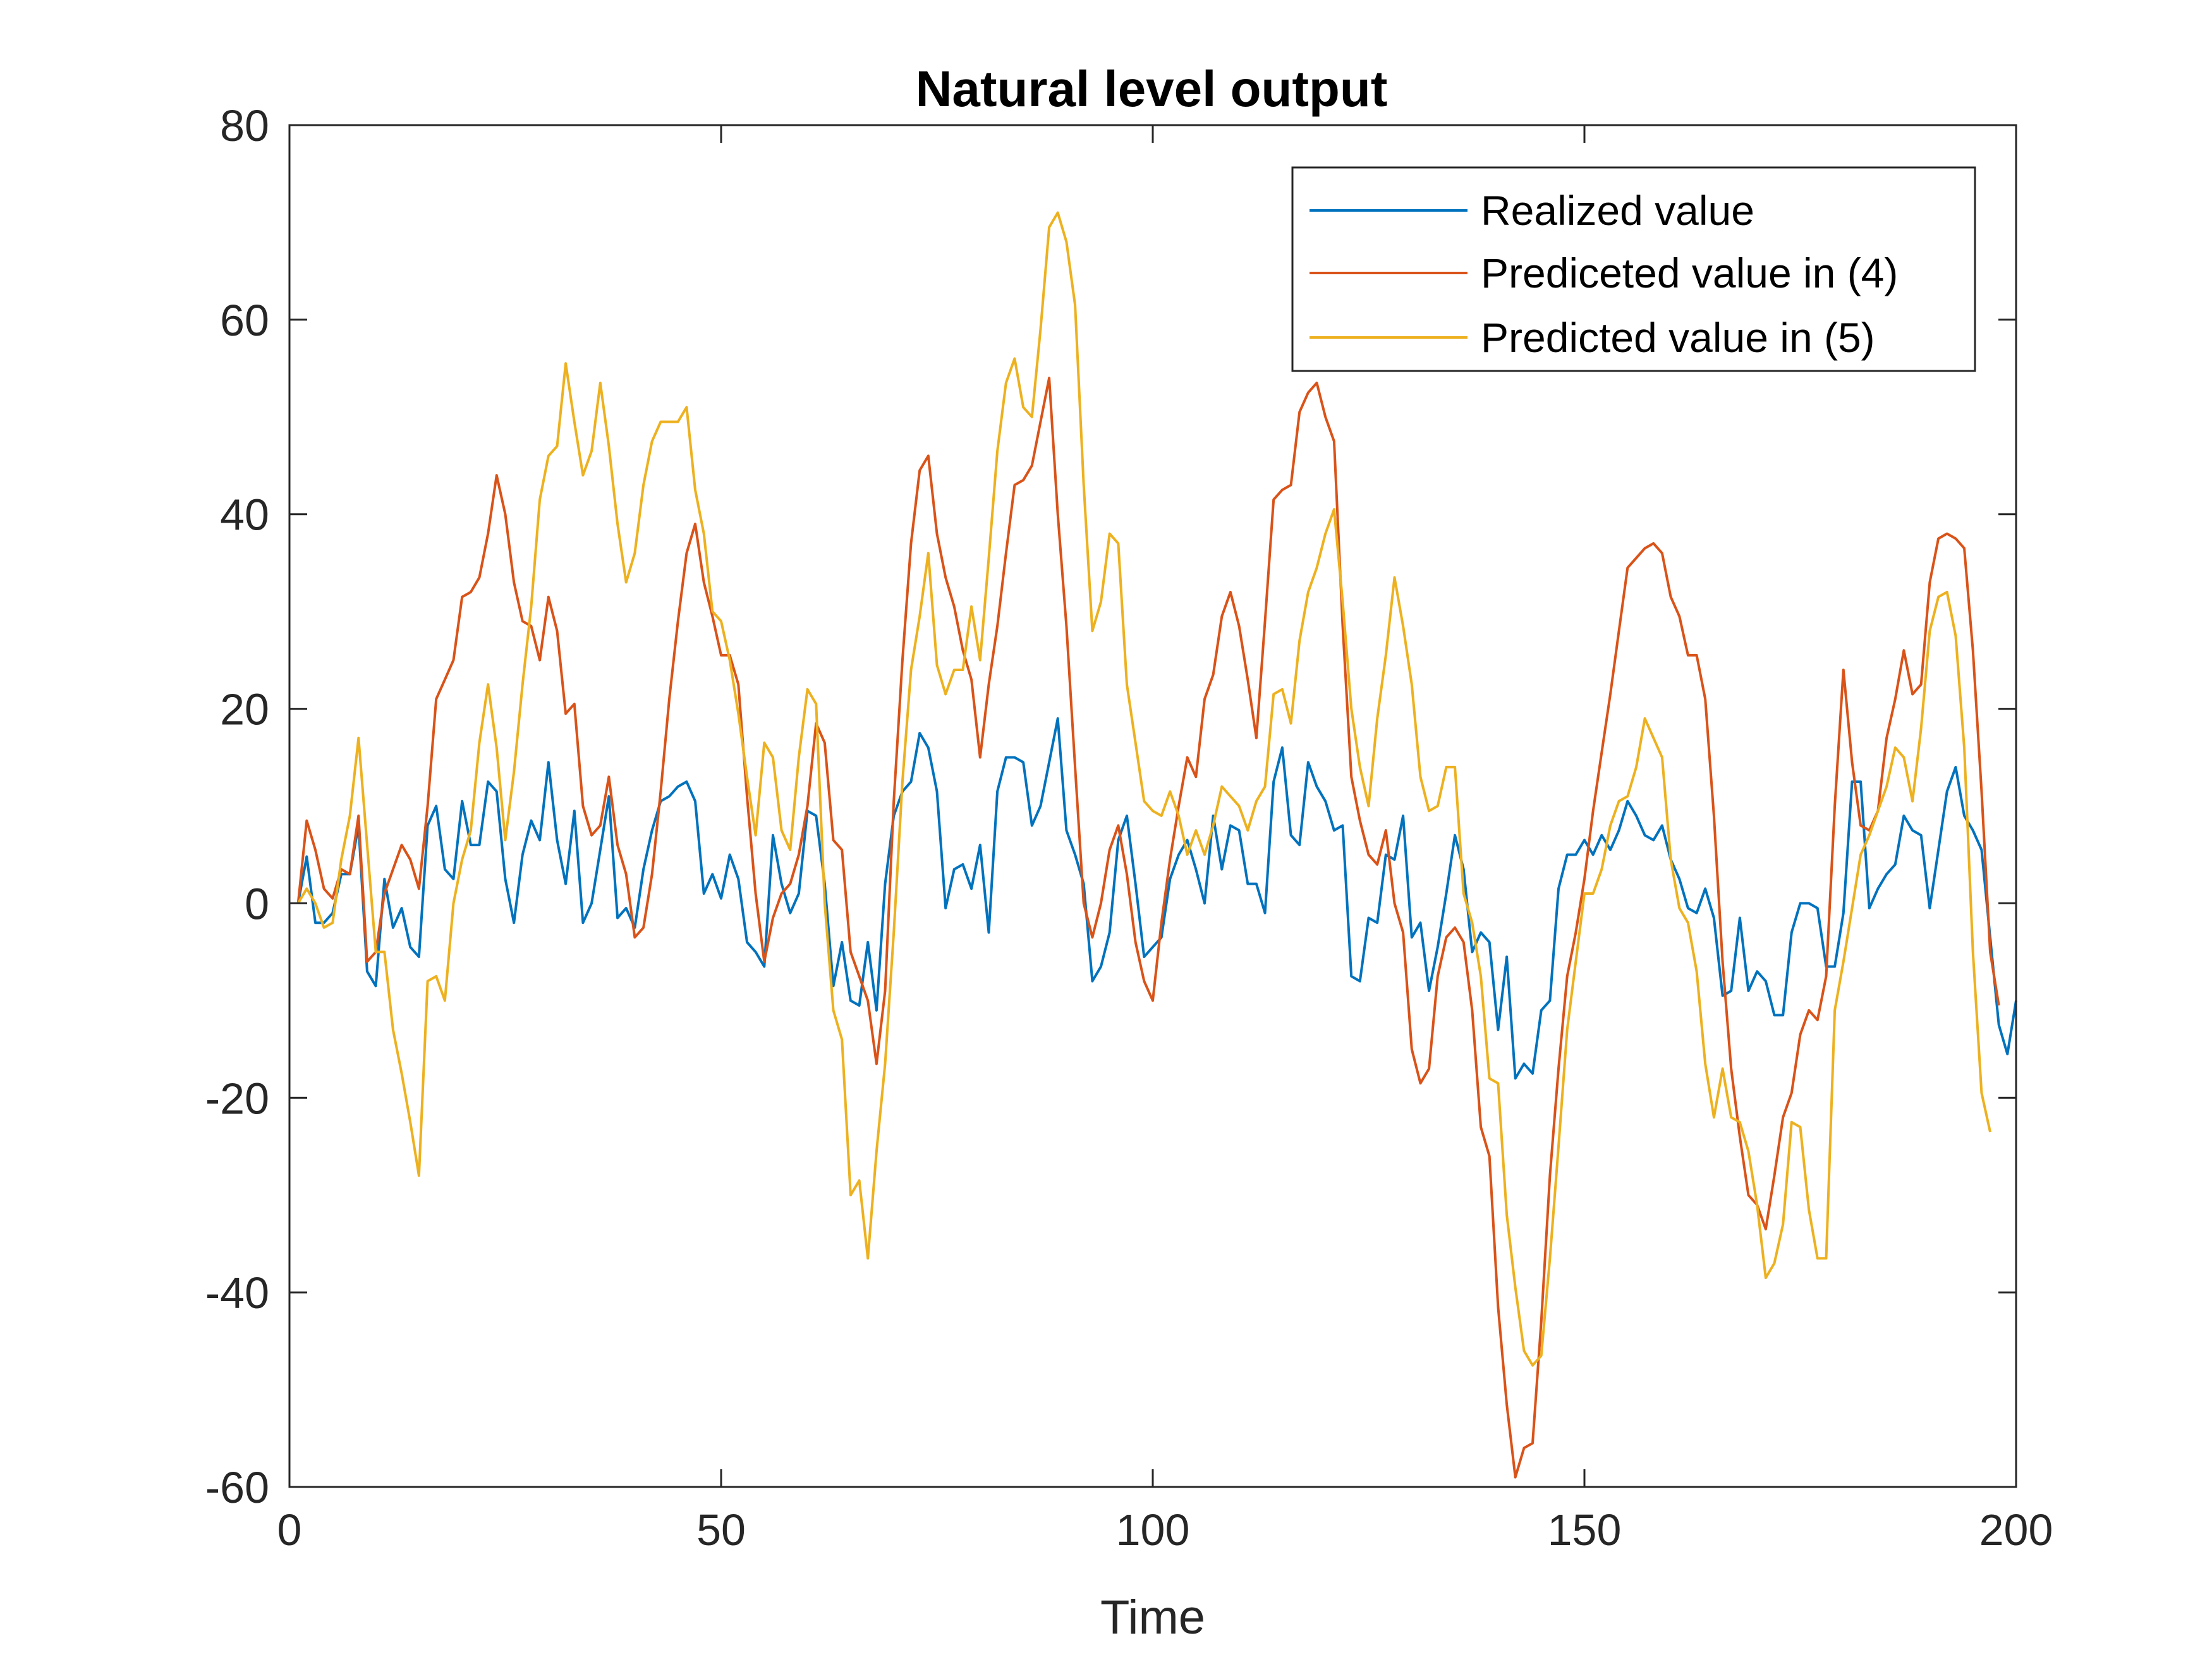 This screenshot has height=1662, width=2212. I want to click on y-tick-label: -20, so click(237, 1098).